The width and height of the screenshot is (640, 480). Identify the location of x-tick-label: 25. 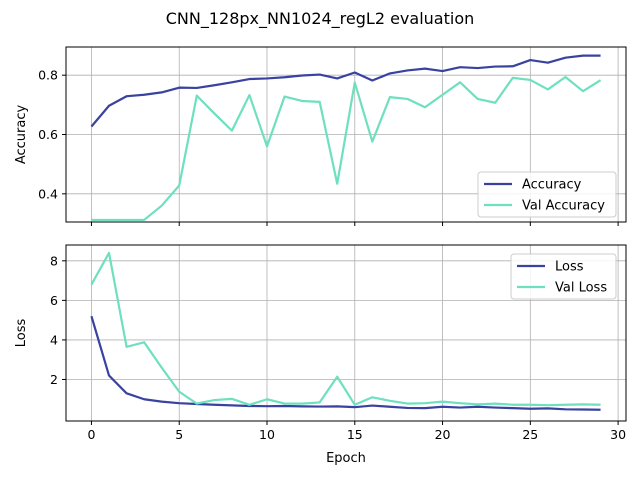
(530, 434).